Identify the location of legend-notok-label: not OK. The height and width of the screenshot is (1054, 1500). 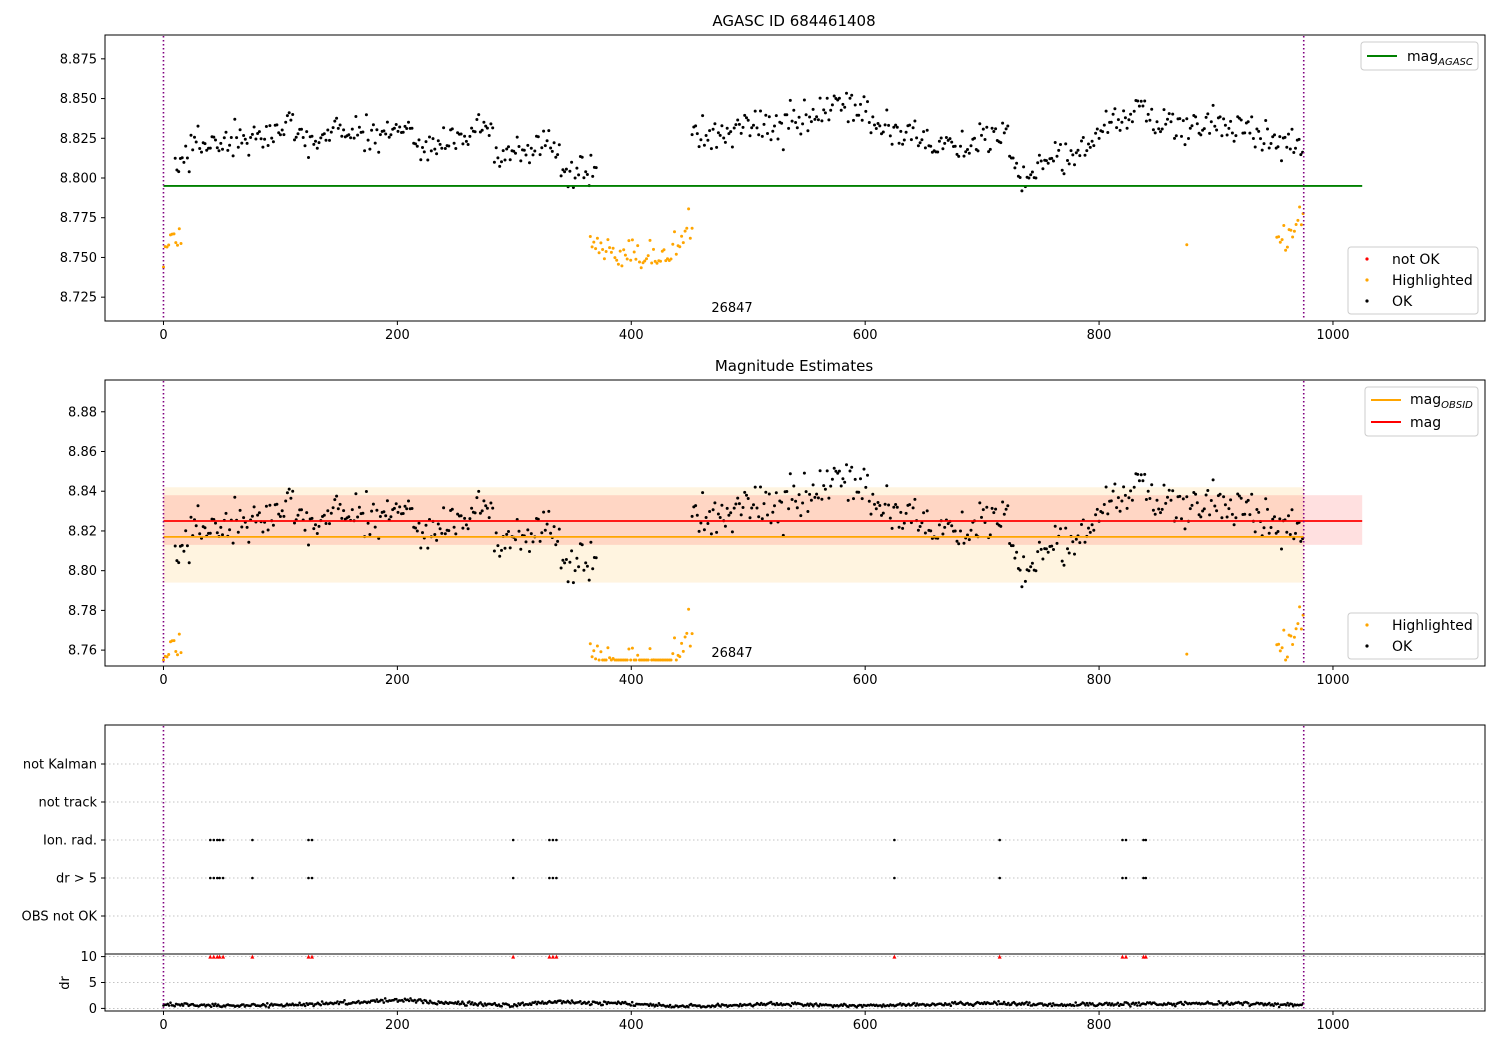
(1416, 260).